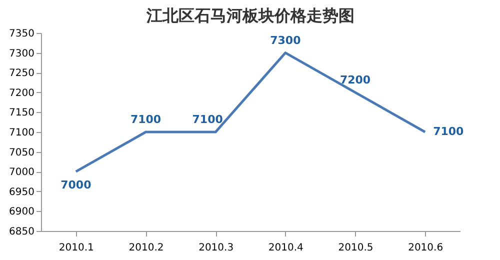 The height and width of the screenshot is (260, 500). Describe the element at coordinates (76, 248) in the screenshot. I see `x-tick-label: 2010.1` at that location.